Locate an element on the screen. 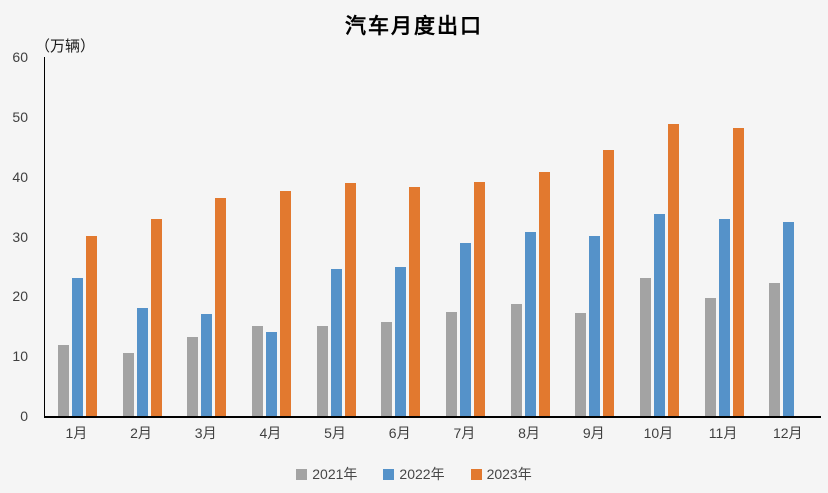 This screenshot has width=828, height=493. y-tick-label: 30 is located at coordinates (20, 236).